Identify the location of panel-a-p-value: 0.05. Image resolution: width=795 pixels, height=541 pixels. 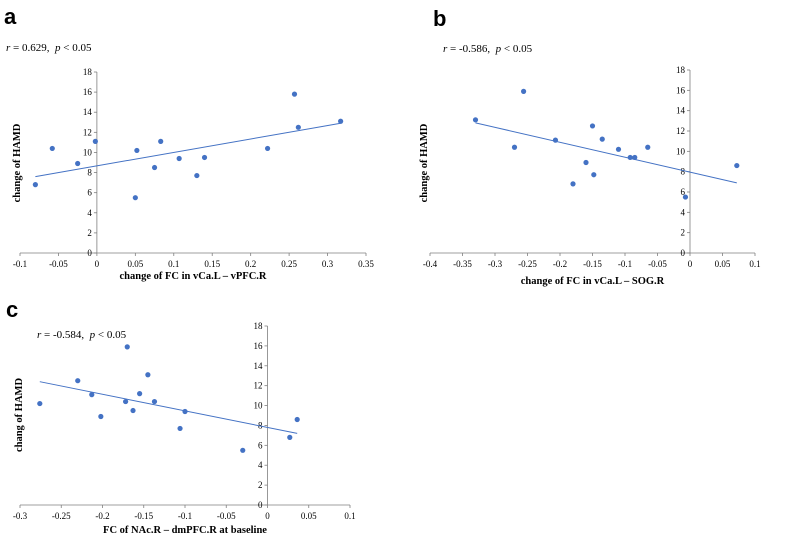
(82, 48).